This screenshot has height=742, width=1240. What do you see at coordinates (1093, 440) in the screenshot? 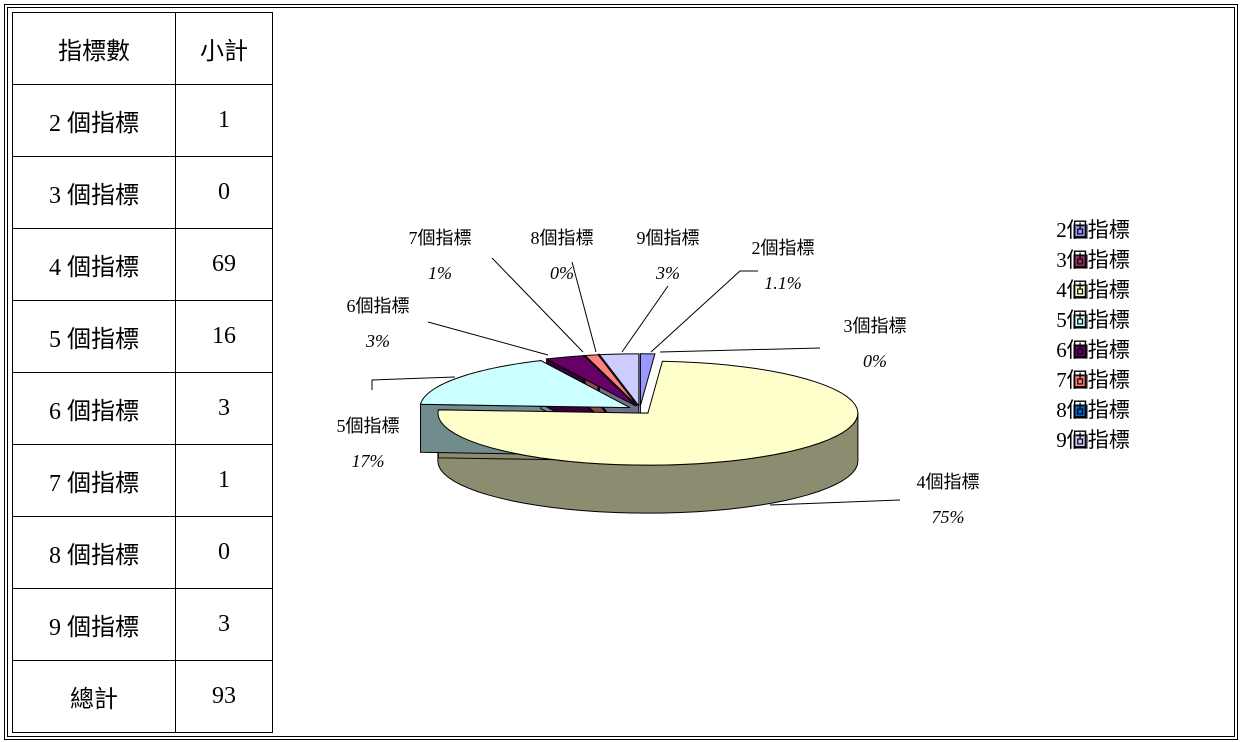
I see `legend-label: 9個指標` at bounding box center [1093, 440].